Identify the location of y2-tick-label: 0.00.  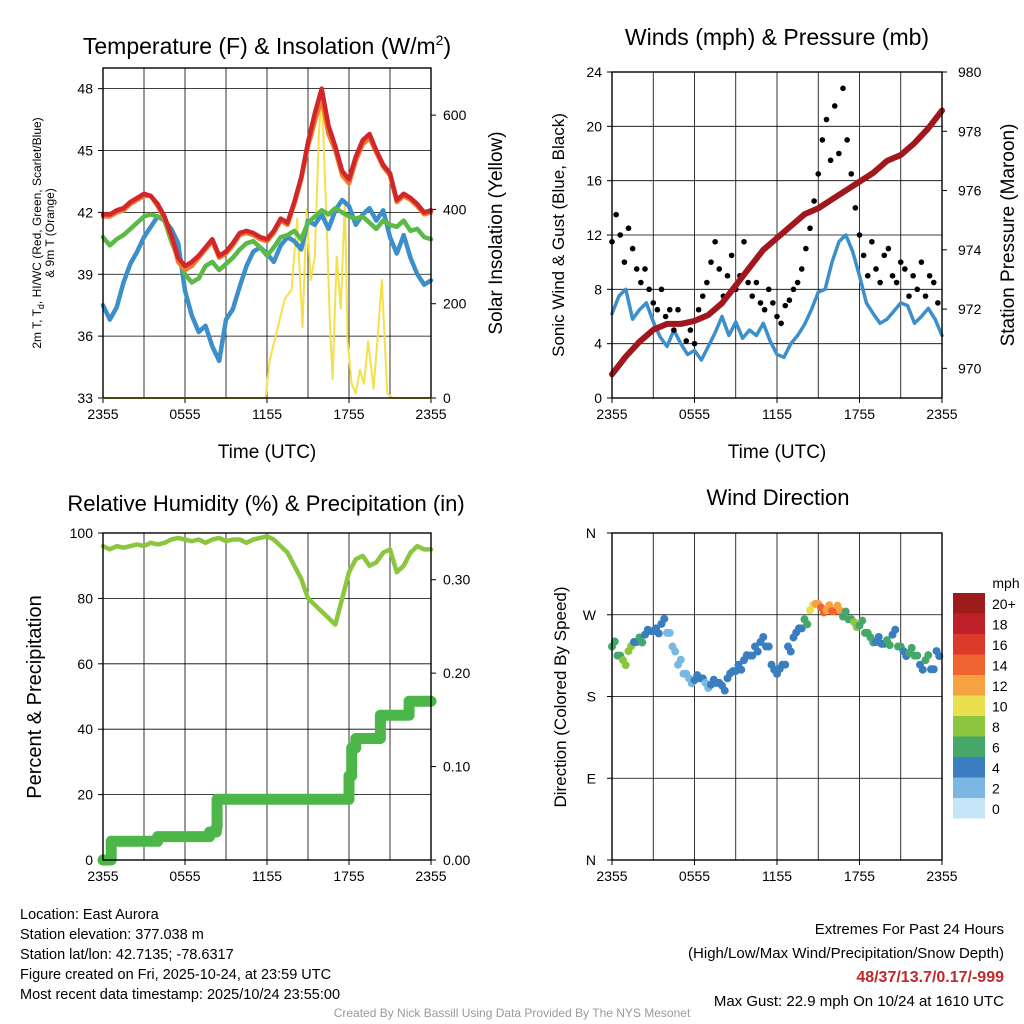
(456, 860).